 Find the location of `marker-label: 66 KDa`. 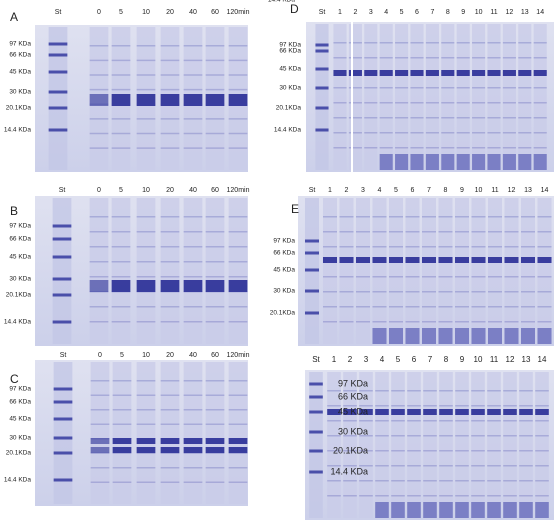

marker-label: 66 KDa is located at coordinates (20, 55).